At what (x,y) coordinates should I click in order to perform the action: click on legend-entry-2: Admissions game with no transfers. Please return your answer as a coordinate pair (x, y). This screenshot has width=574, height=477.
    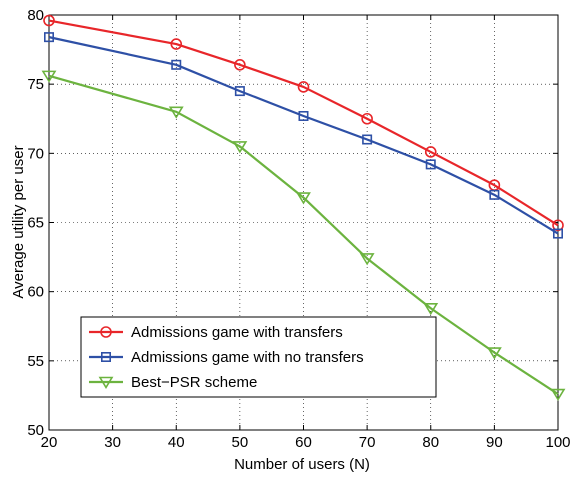
    Looking at the image, I should click on (226, 357).